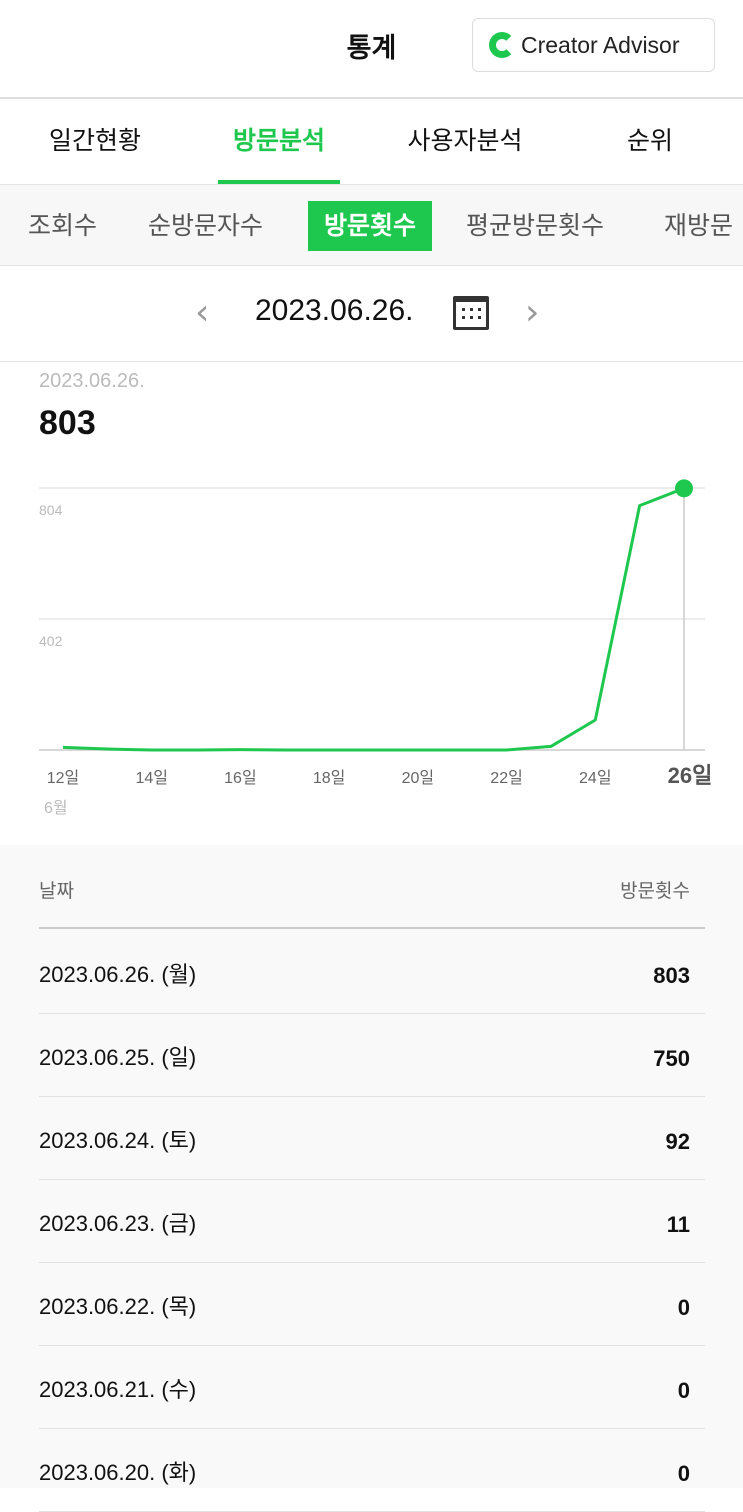 This screenshot has height=1512, width=743. Describe the element at coordinates (51, 510) in the screenshot. I see `y-tick-label: 804` at that location.